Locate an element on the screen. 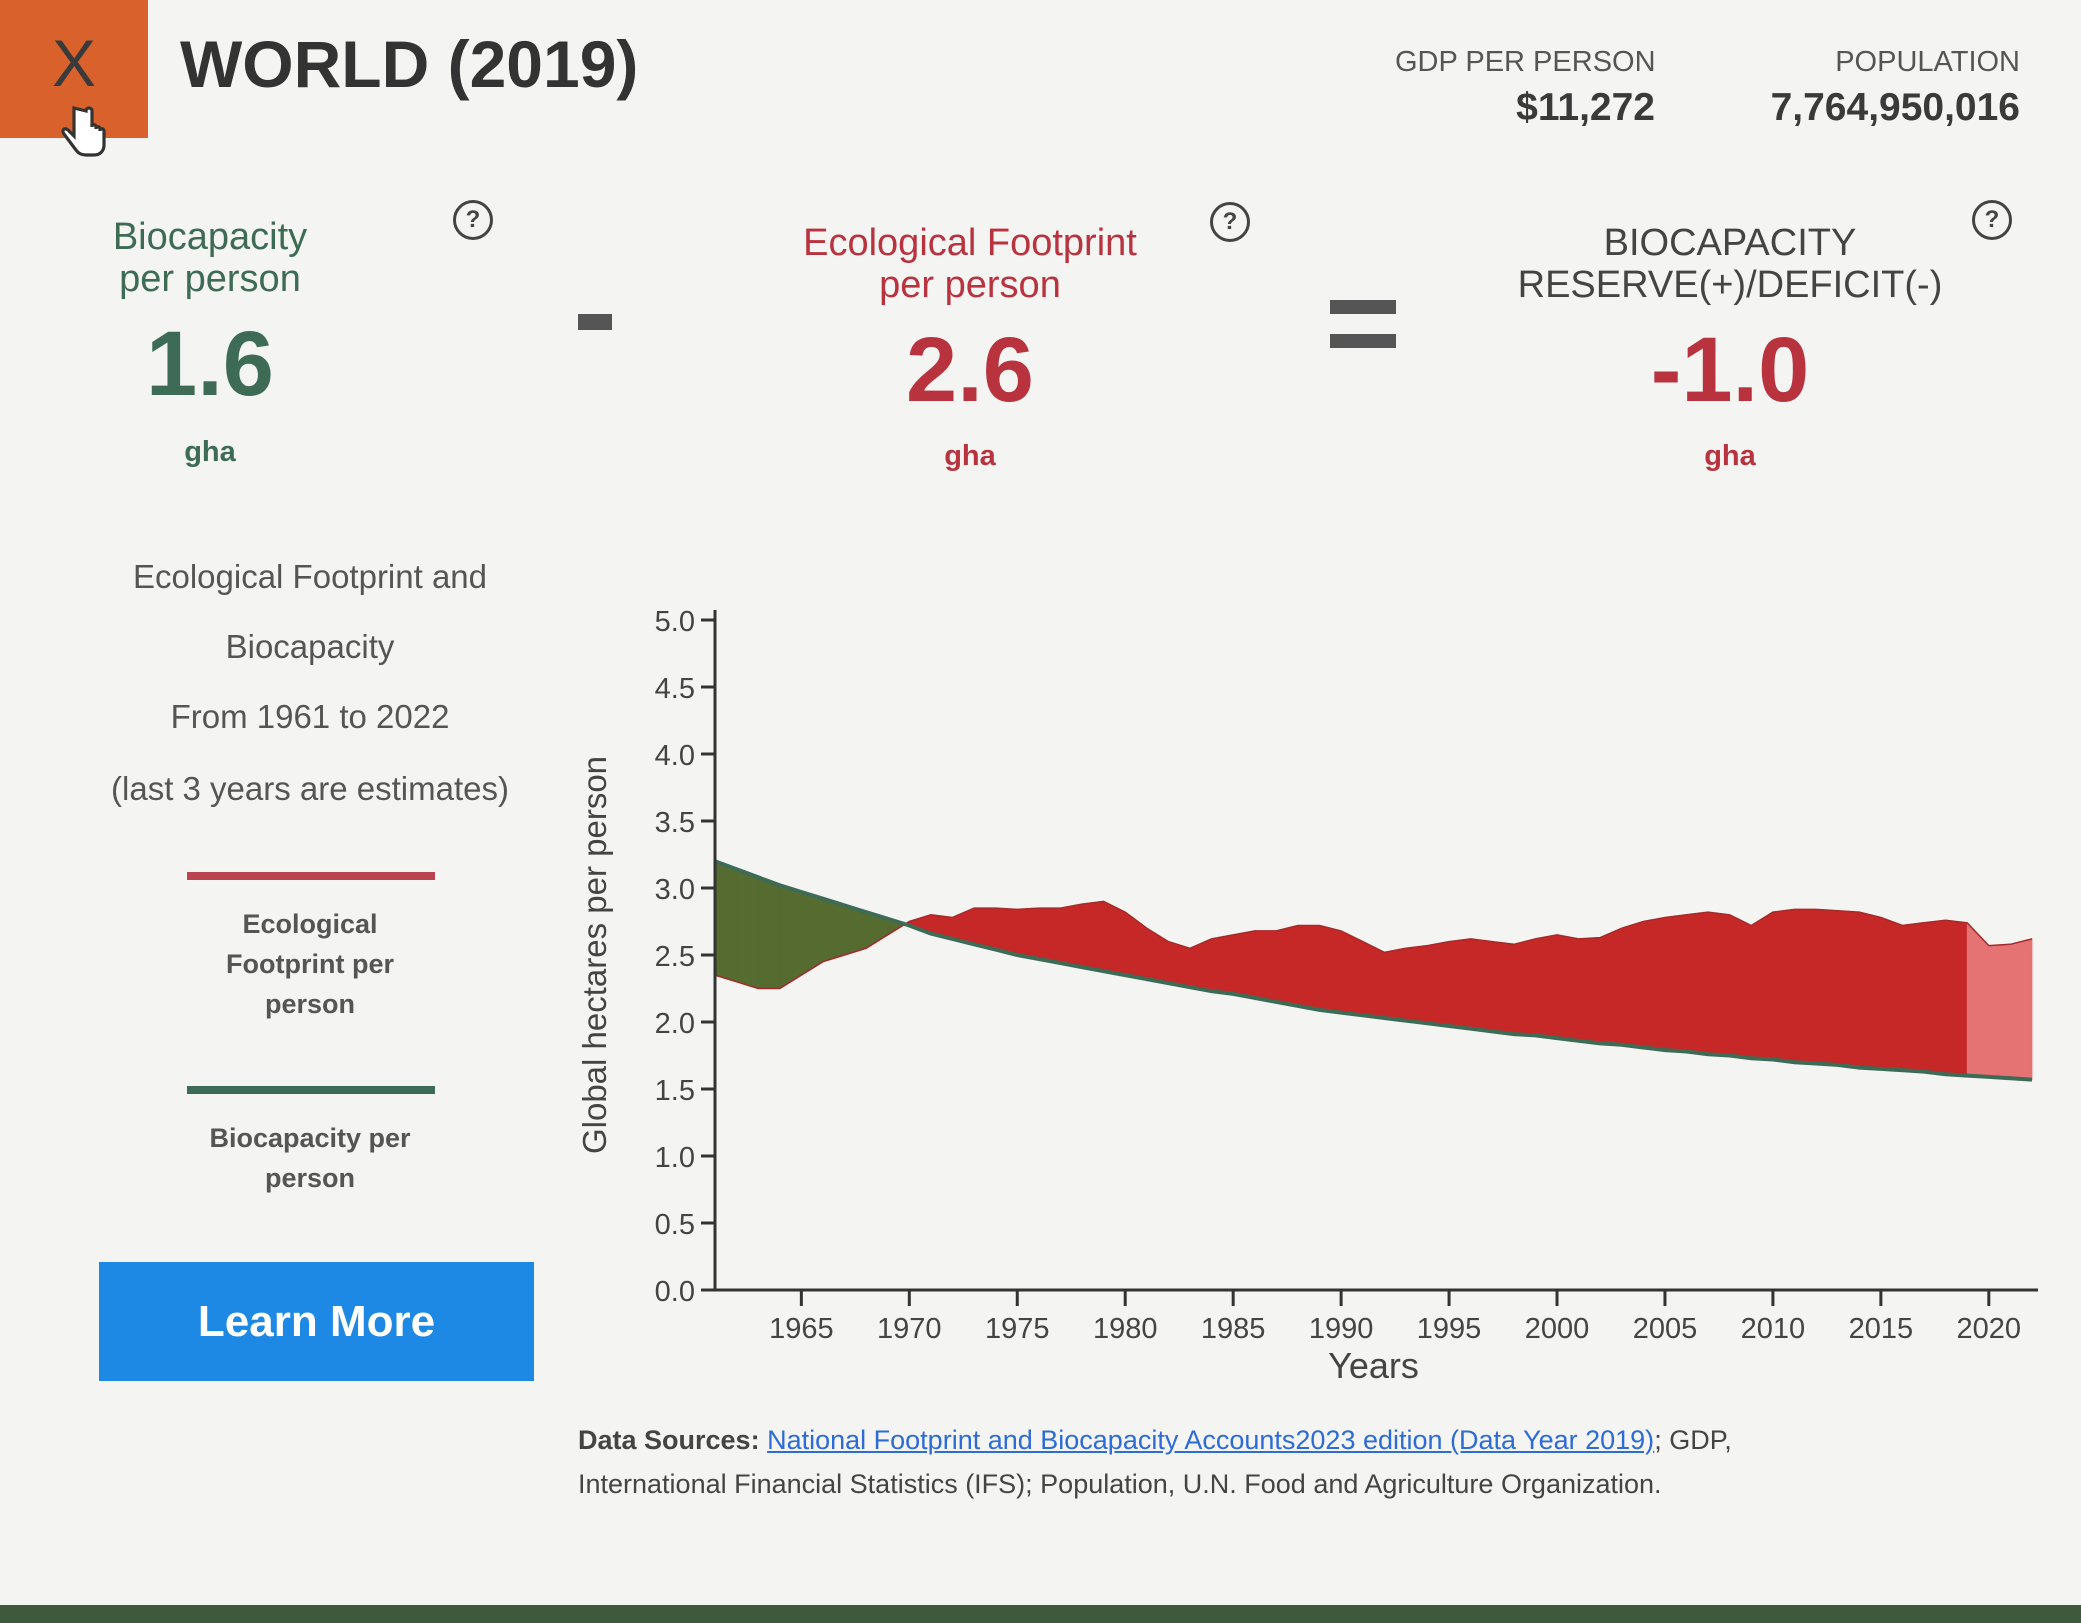 The width and height of the screenshot is (2081, 1623). reserve-label: BIOCAPACITY RESERVE(+)/DEFICIT(-) is located at coordinates (1730, 264).